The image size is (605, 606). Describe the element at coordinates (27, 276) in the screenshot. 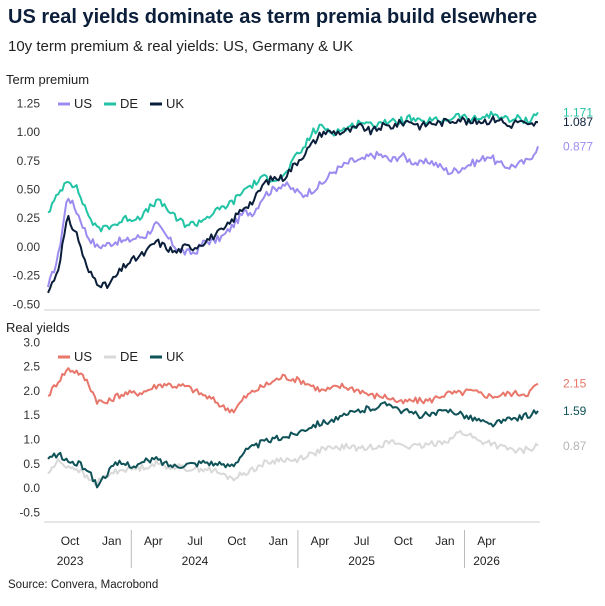

I see `y-tick-label: -0.25` at that location.